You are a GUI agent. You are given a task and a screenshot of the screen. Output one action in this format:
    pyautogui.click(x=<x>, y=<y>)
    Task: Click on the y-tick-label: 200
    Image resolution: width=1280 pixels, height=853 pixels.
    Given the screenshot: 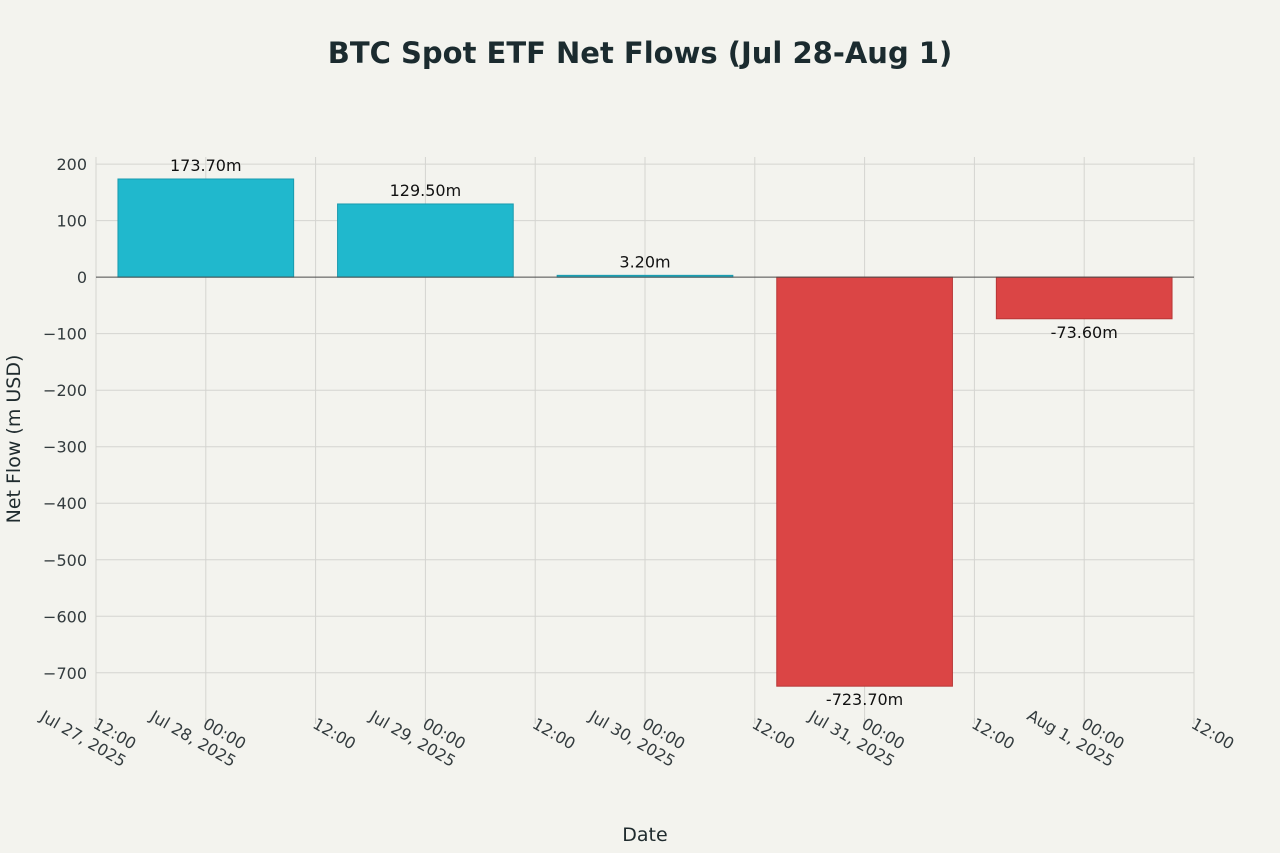 What is the action you would take?
    pyautogui.click(x=71, y=164)
    